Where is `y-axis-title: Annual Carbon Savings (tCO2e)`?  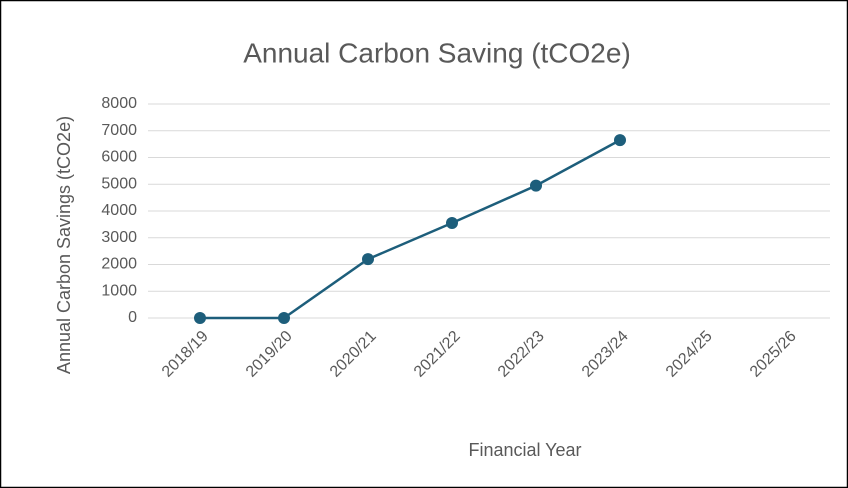 y-axis-title: Annual Carbon Savings (tCO2e) is located at coordinates (64, 245).